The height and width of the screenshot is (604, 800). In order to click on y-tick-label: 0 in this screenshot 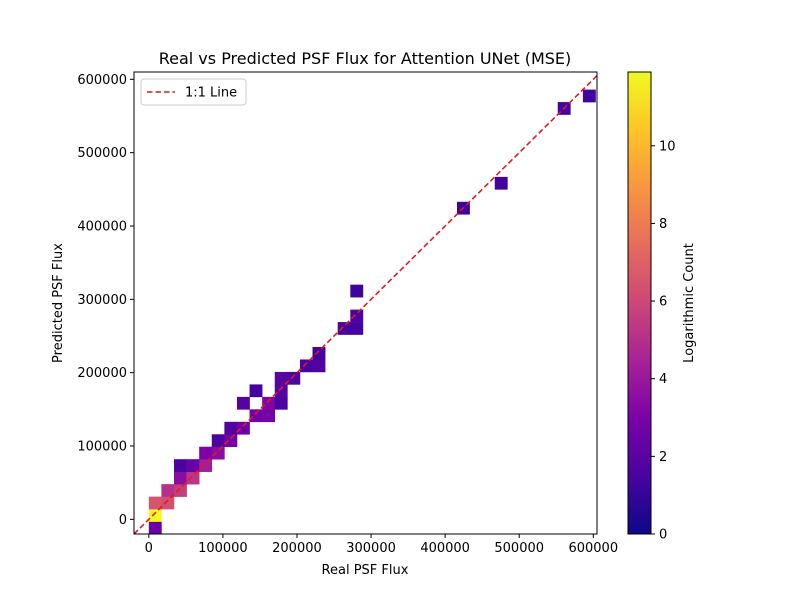, I will do `click(123, 520)`.